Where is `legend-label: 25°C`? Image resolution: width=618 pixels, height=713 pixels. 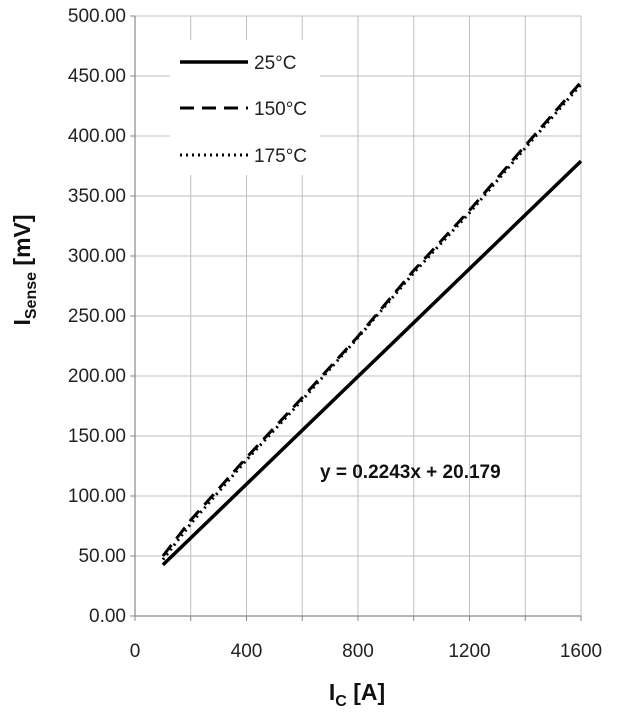
legend-label: 25°C is located at coordinates (275, 63).